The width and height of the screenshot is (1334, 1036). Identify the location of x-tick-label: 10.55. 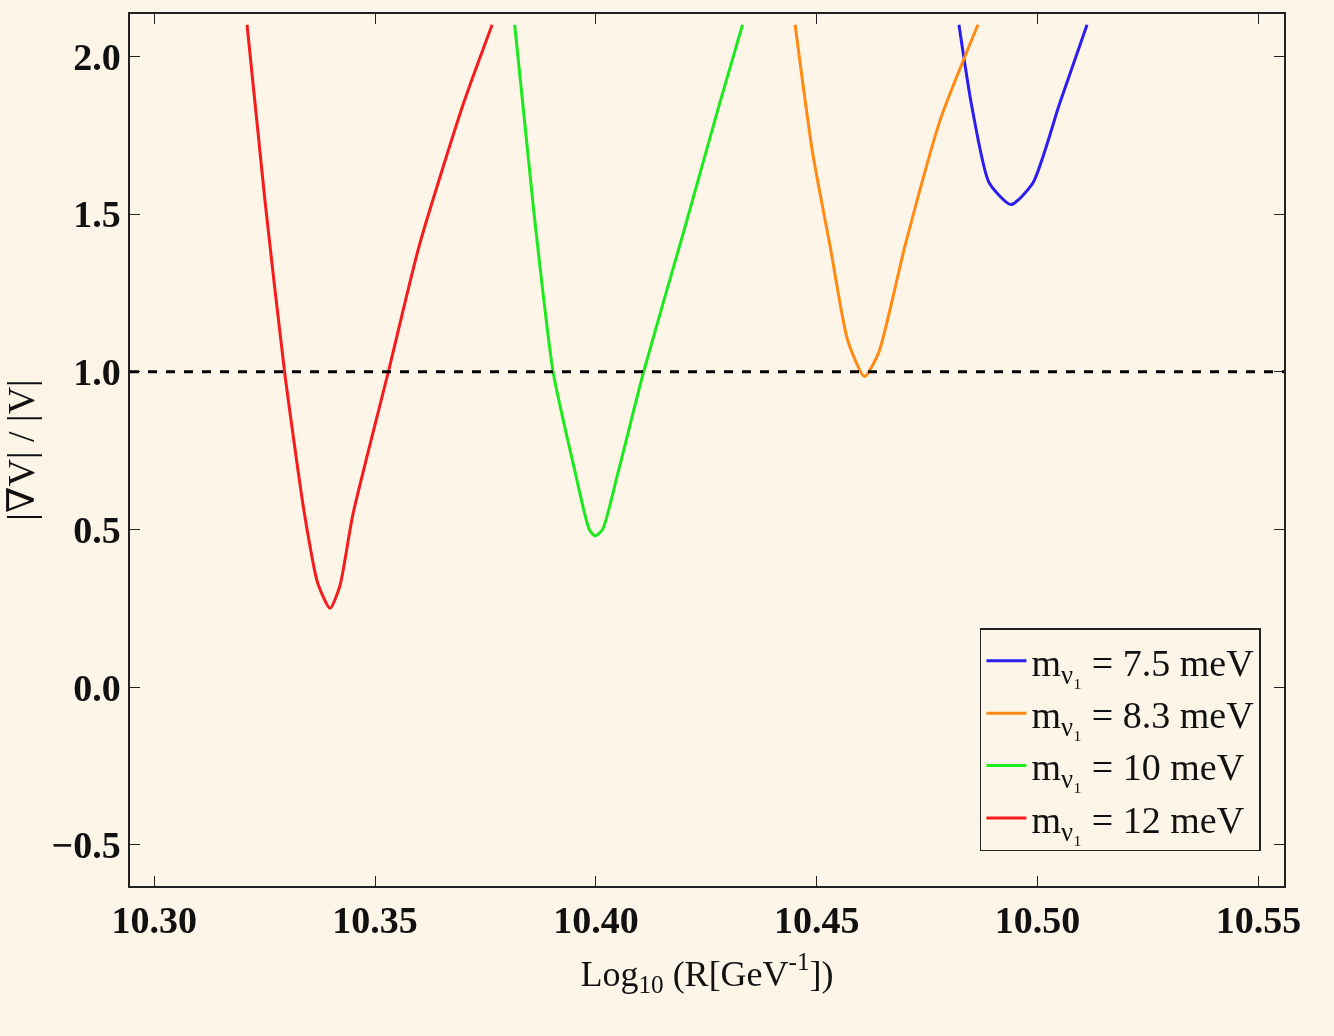
(1258, 920).